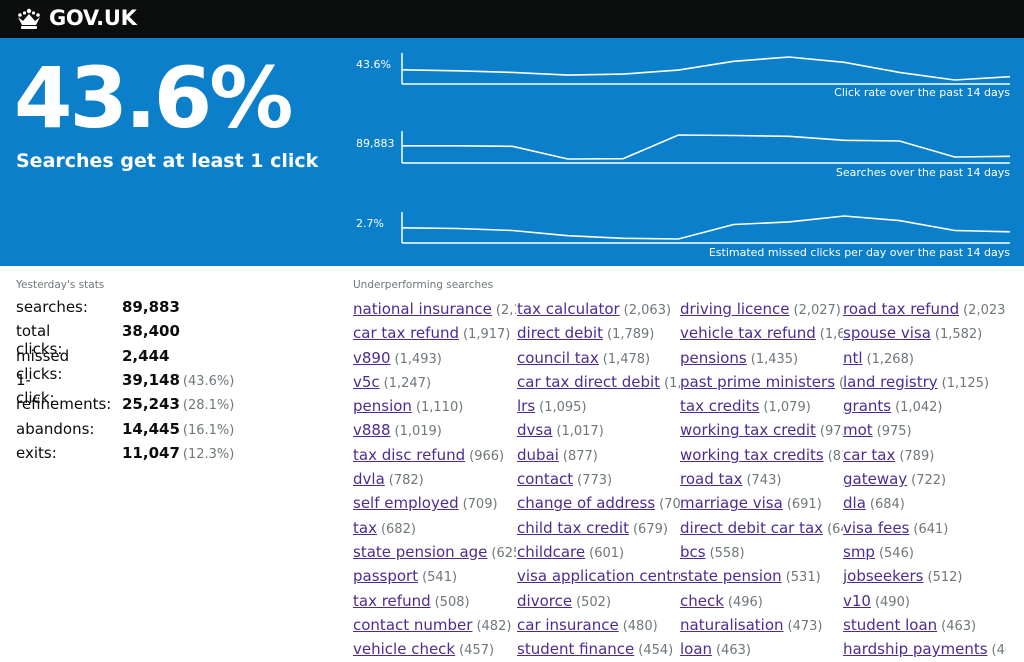 The height and width of the screenshot is (662, 1024). I want to click on search-count: (1,019), so click(418, 432).